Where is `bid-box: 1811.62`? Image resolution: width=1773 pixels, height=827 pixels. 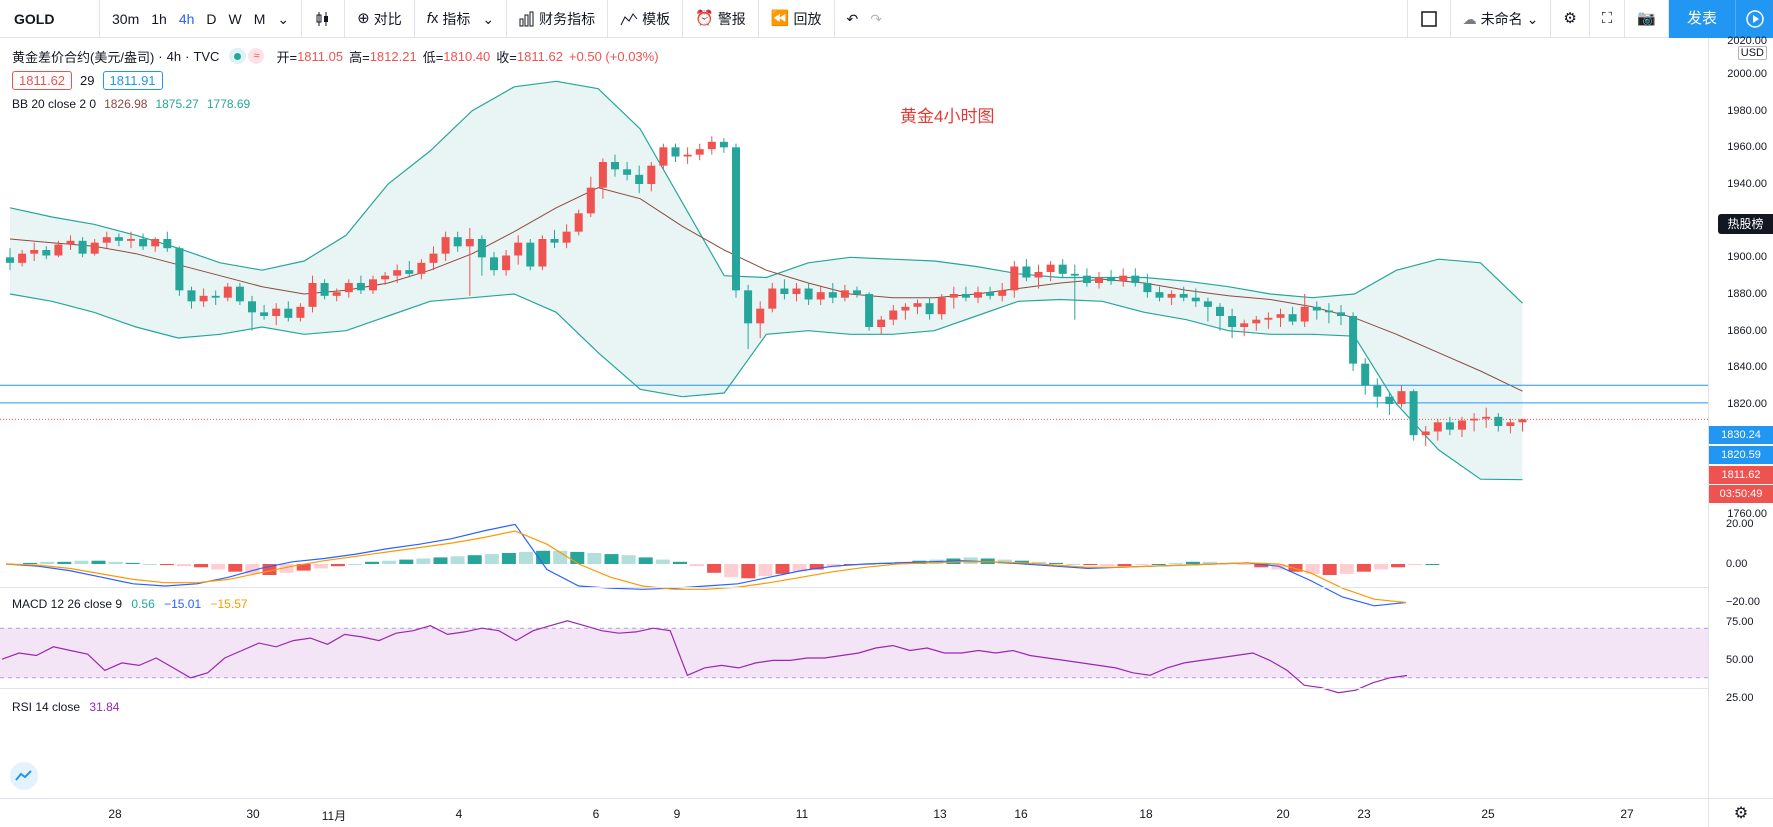
bid-box: 1811.62 is located at coordinates (42, 80).